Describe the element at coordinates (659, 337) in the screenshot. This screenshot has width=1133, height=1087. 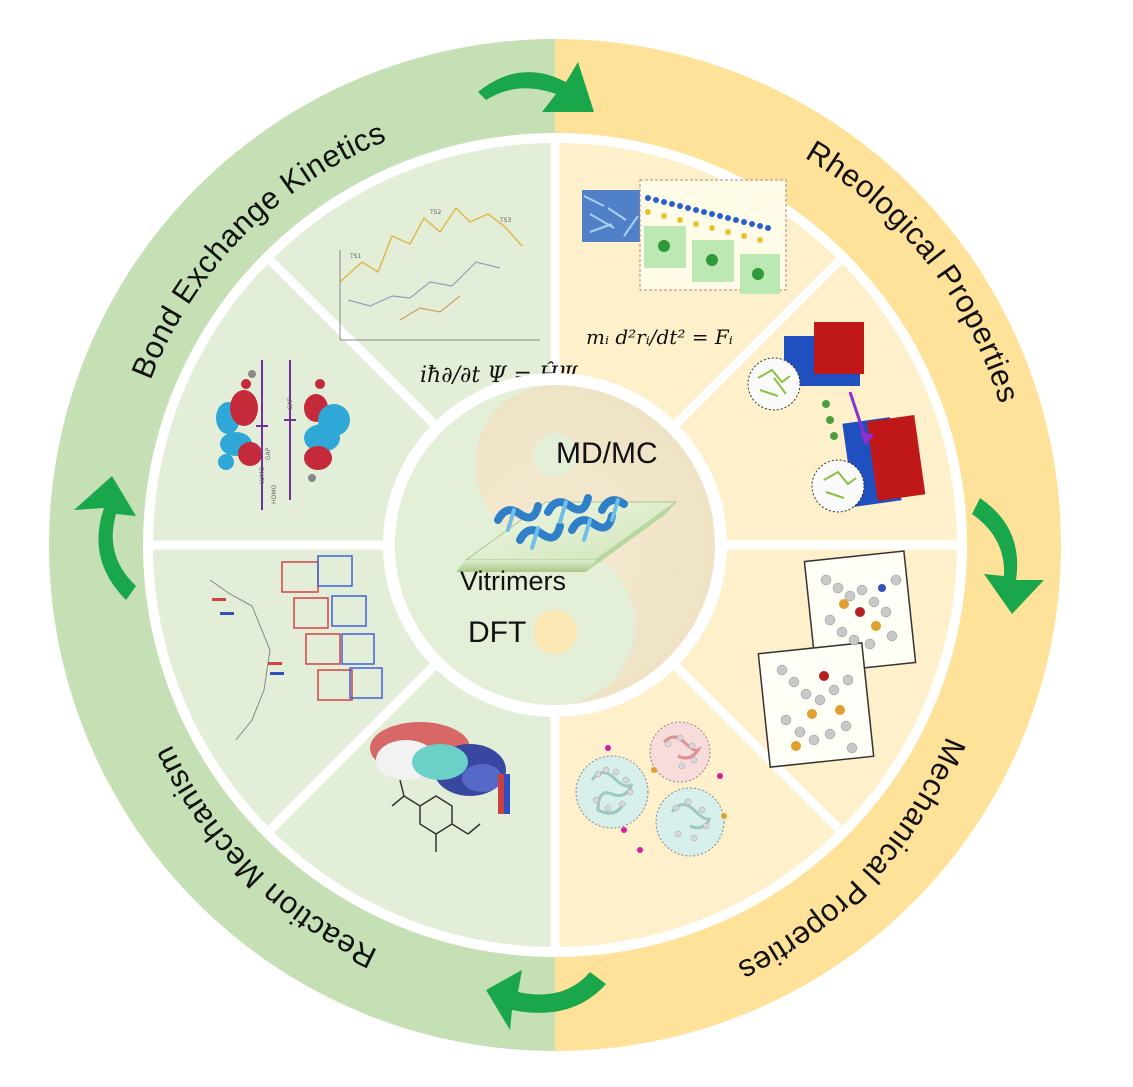
I see `newton-equation: mᵢ d²rᵢ/dt² = Fᵢ` at that location.